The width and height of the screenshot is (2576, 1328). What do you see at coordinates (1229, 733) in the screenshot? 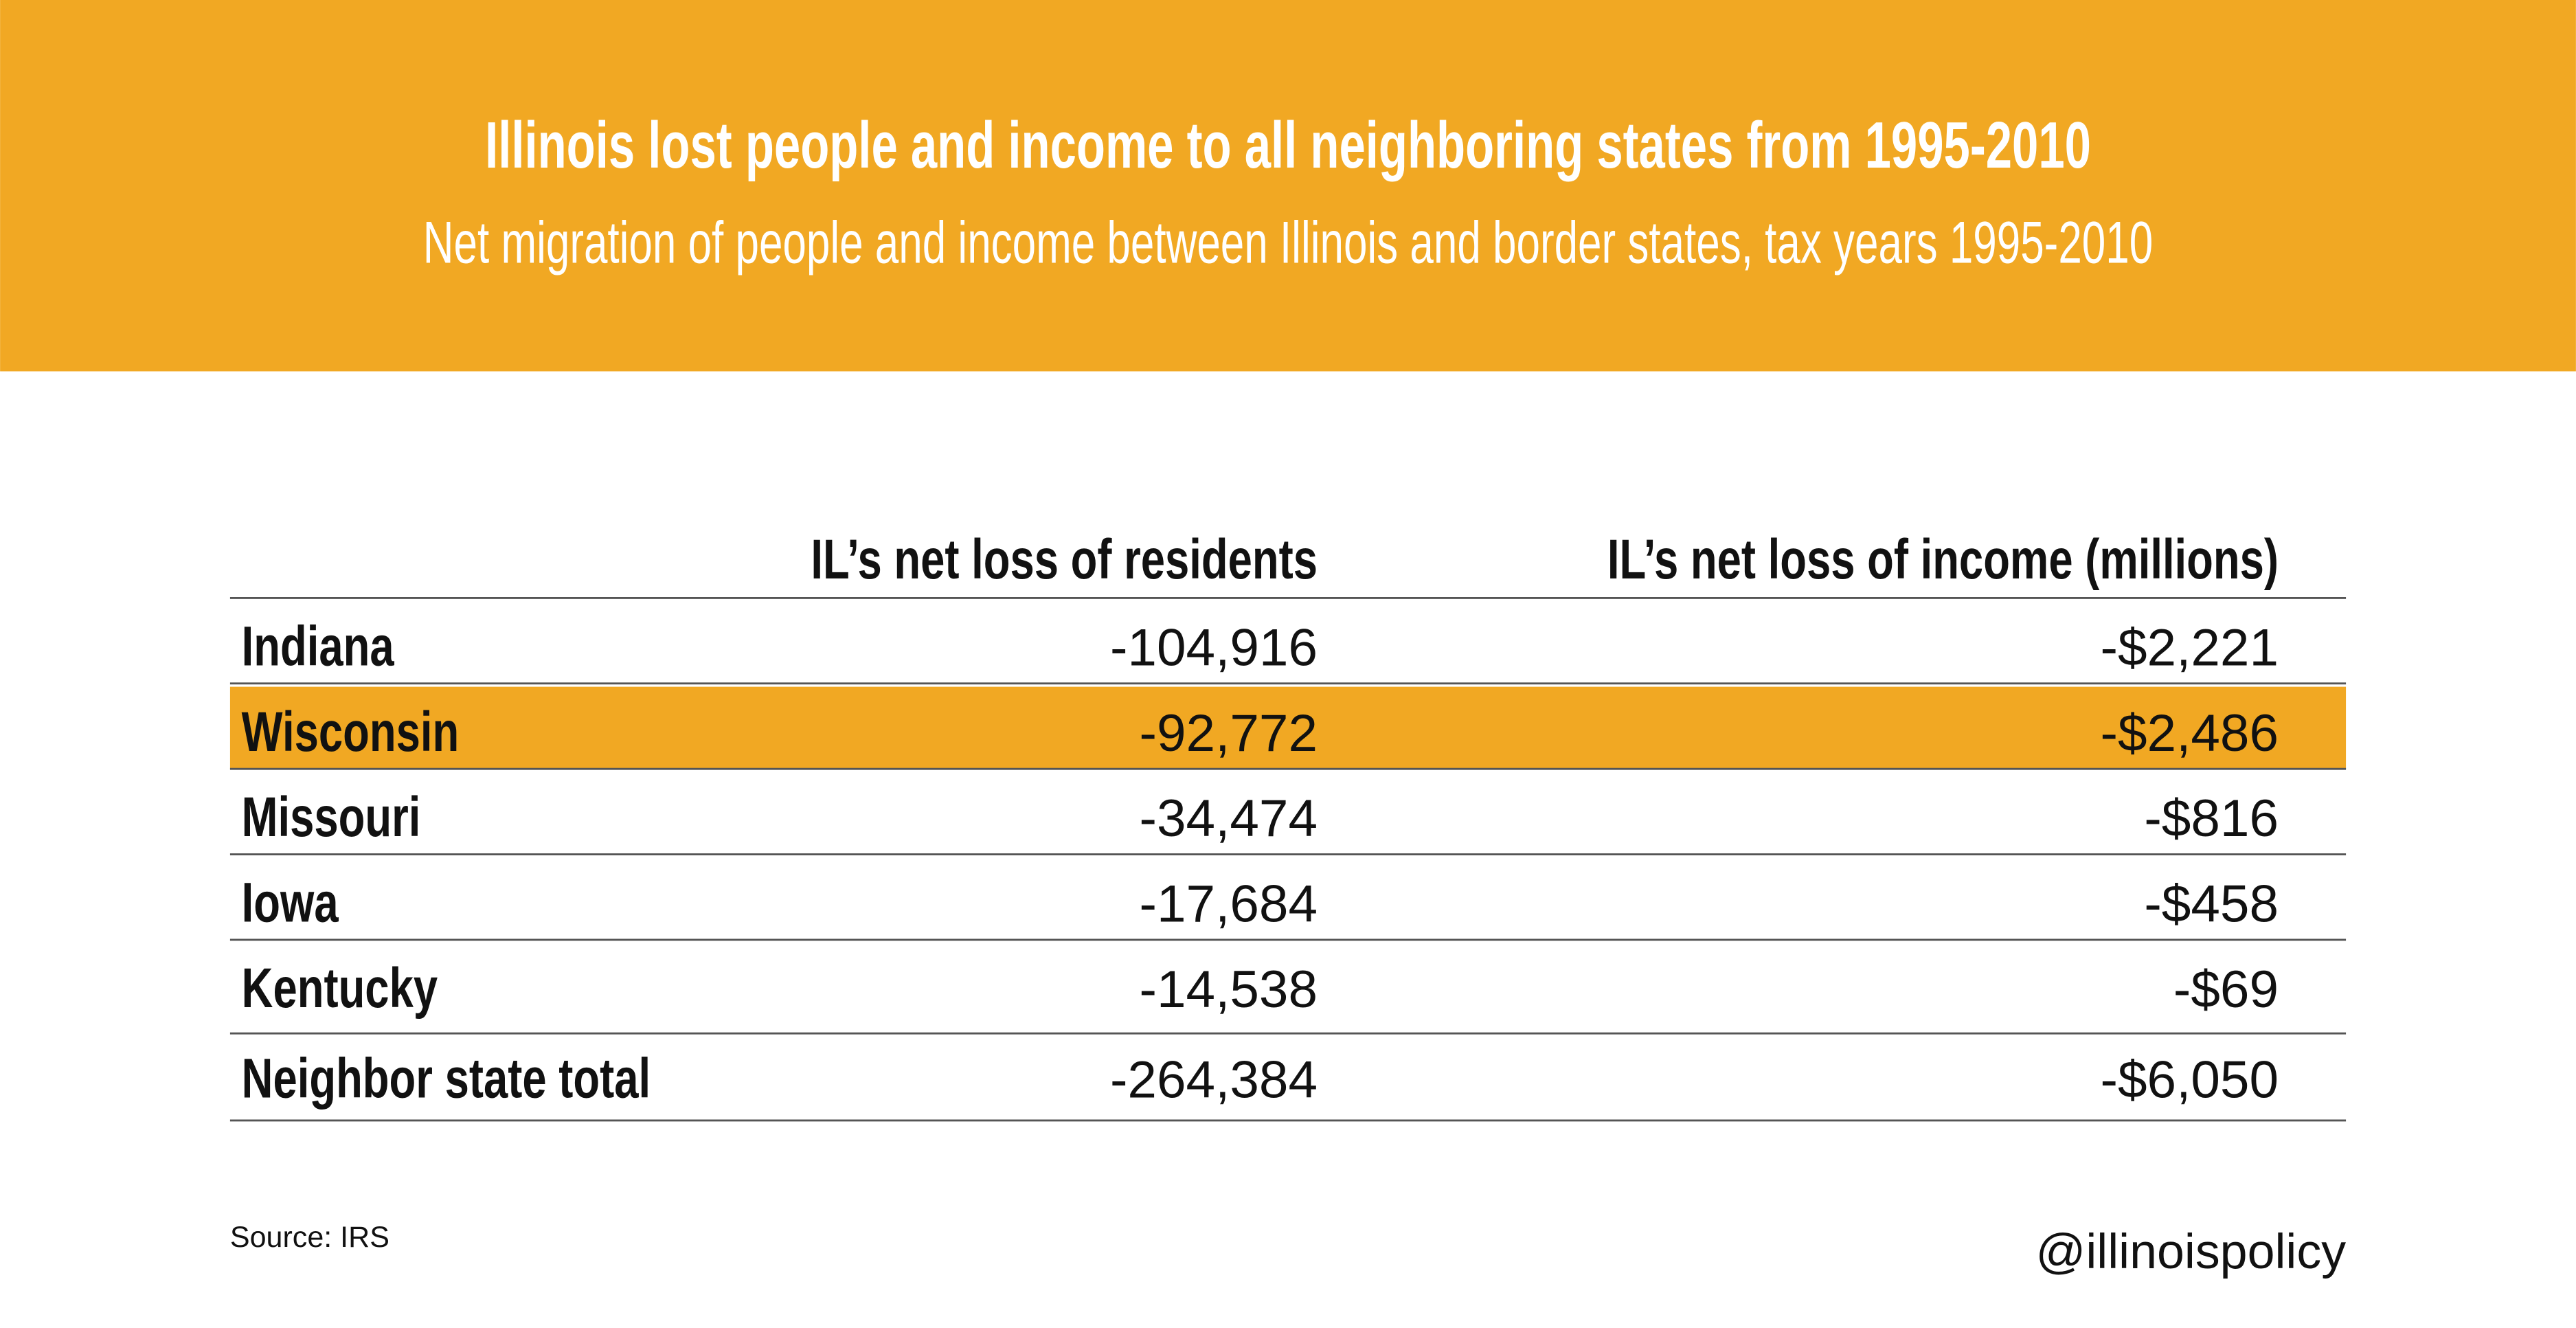
I see `cell-value: -92,772` at bounding box center [1229, 733].